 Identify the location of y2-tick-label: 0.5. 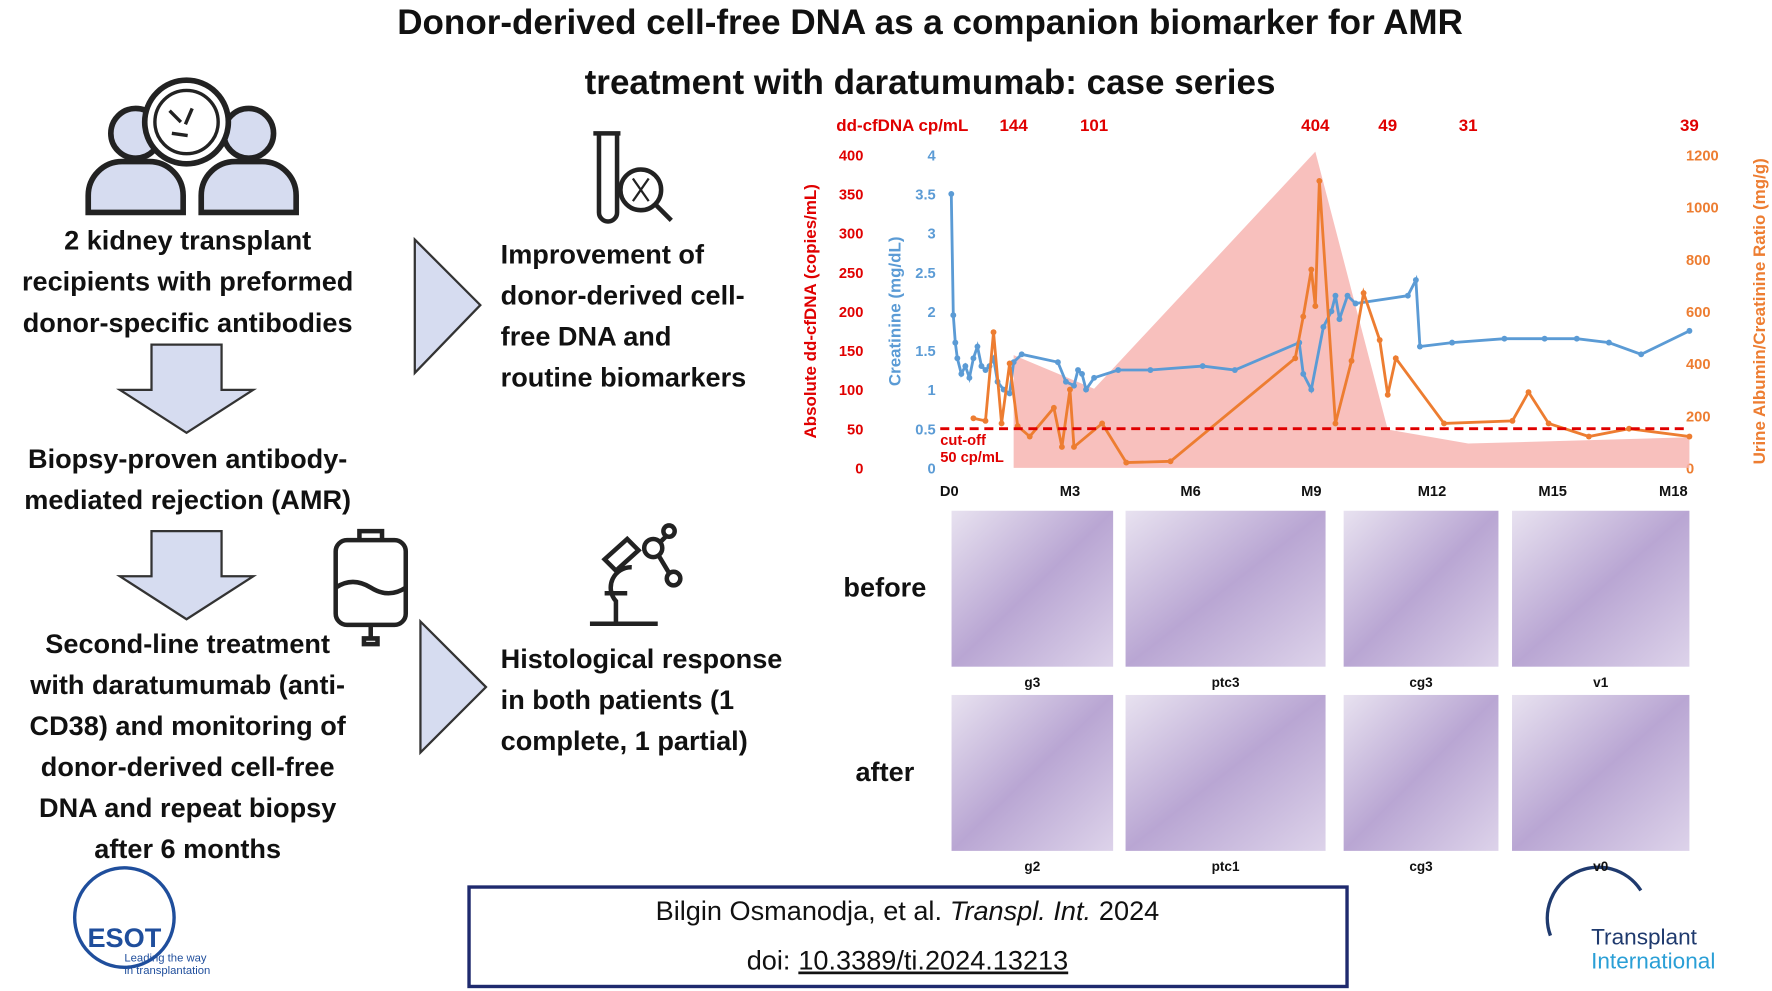
(925, 430).